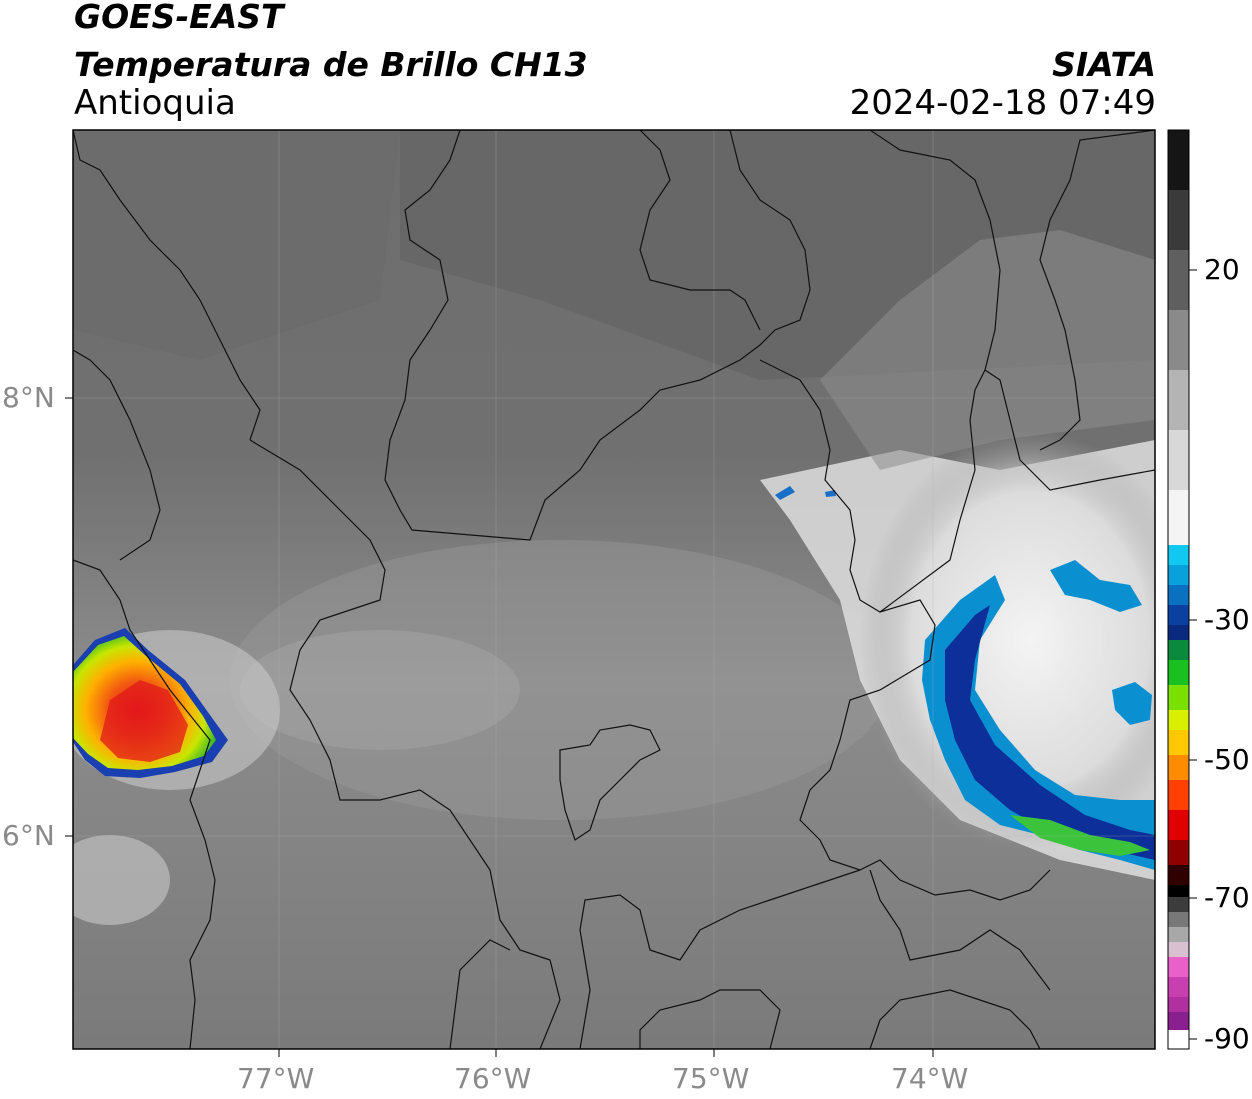 The image size is (1252, 1099). Describe the element at coordinates (1002, 103) in the screenshot. I see `datetime-label: 2024-02-18 07:49` at that location.